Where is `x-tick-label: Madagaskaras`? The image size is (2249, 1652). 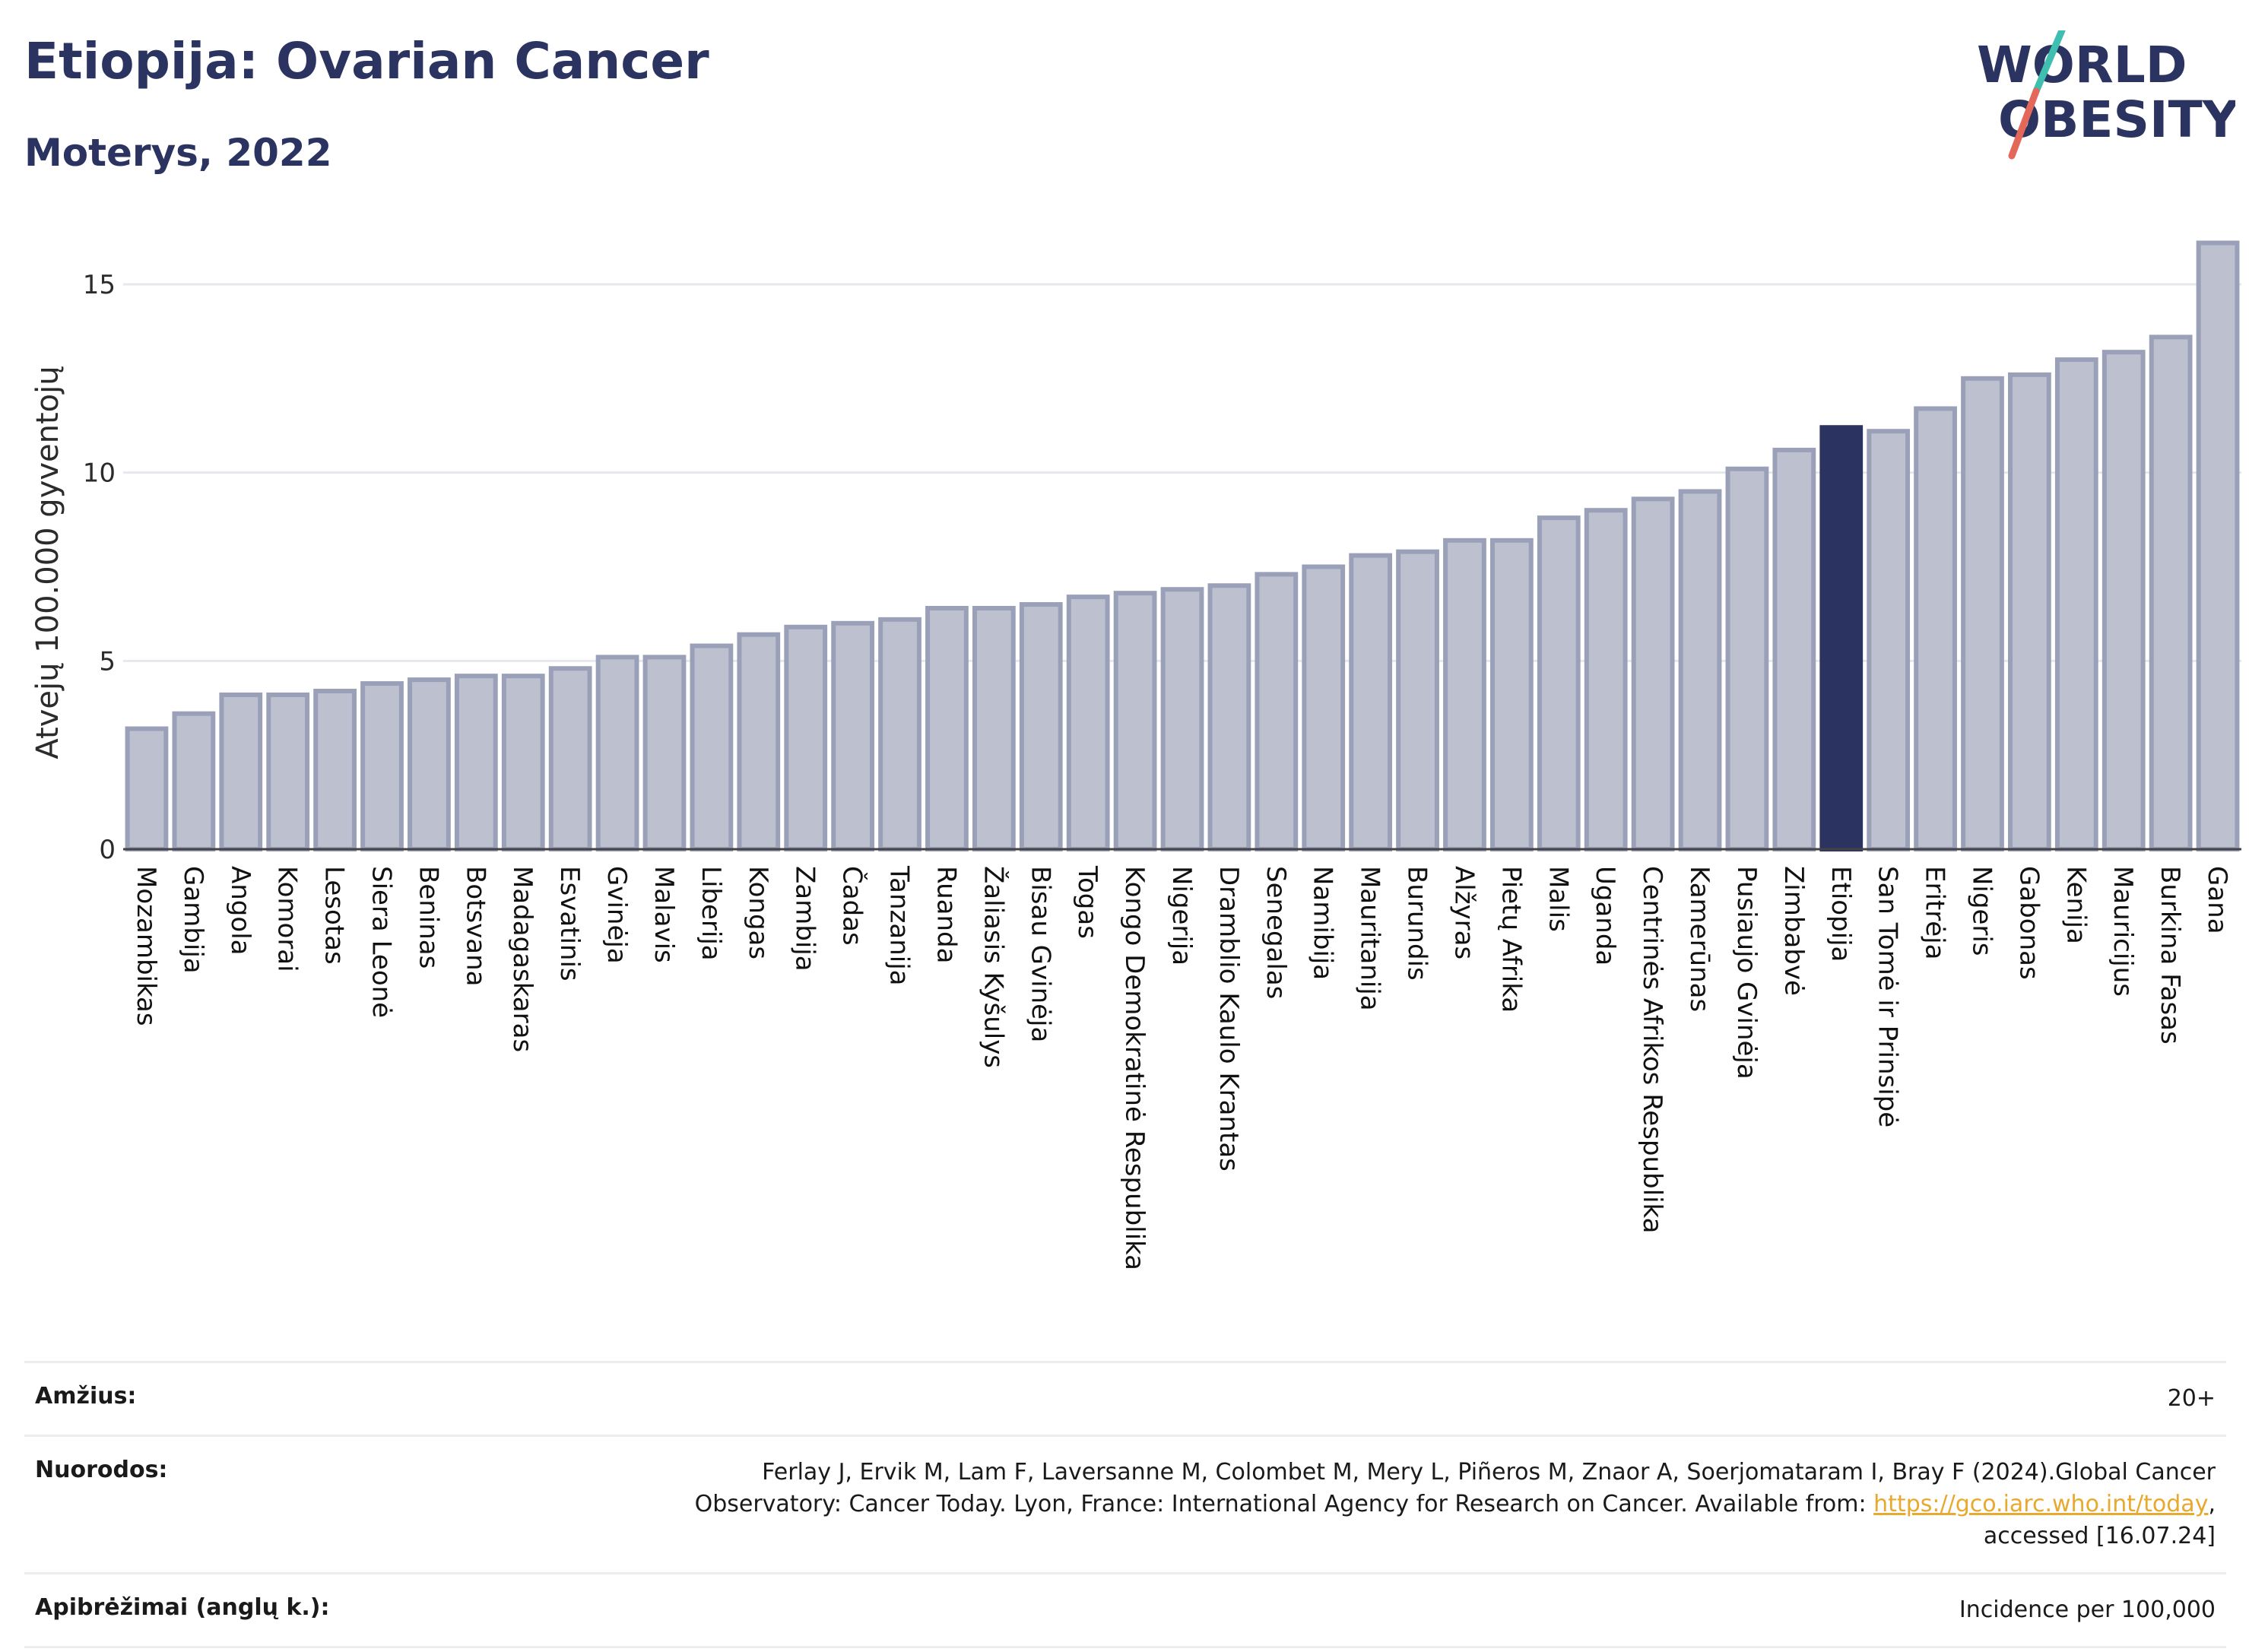 x-tick-label: Madagaskaras is located at coordinates (522, 959).